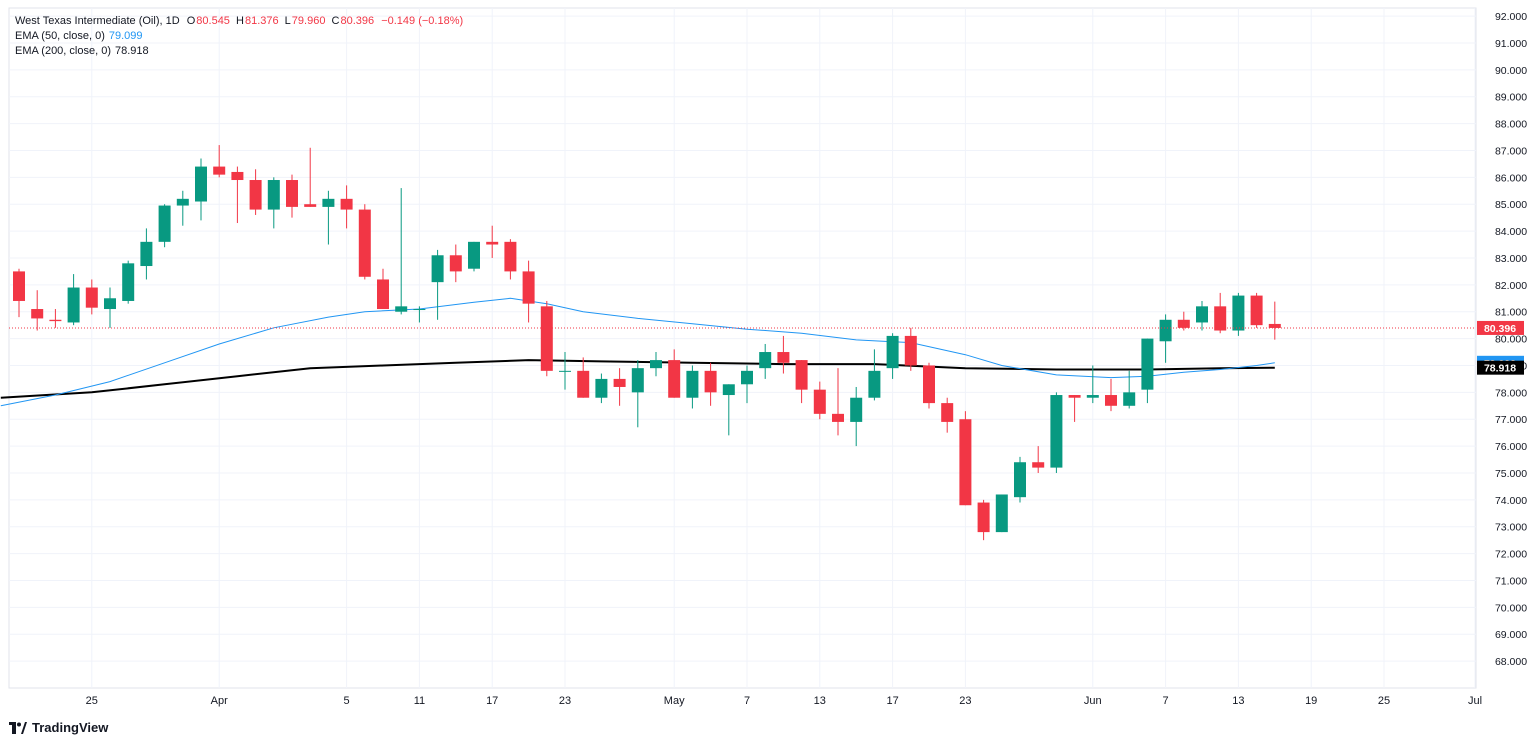  I want to click on ema200-value: 78.918, so click(132, 51).